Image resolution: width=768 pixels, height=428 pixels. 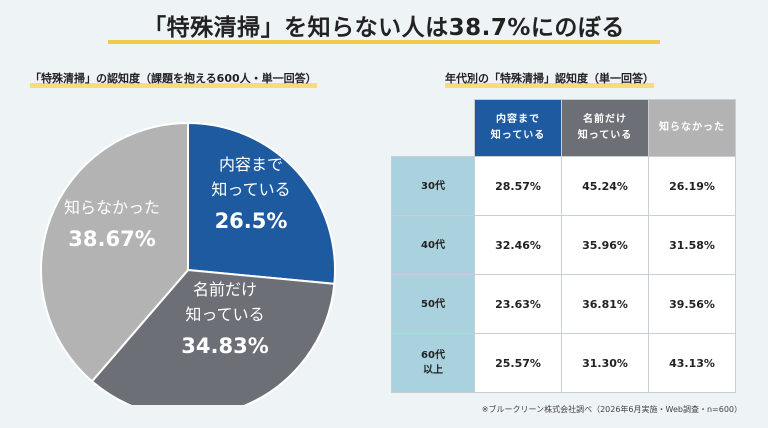 What do you see at coordinates (518, 186) in the screenshot?
I see `table-cell: 28.57%` at bounding box center [518, 186].